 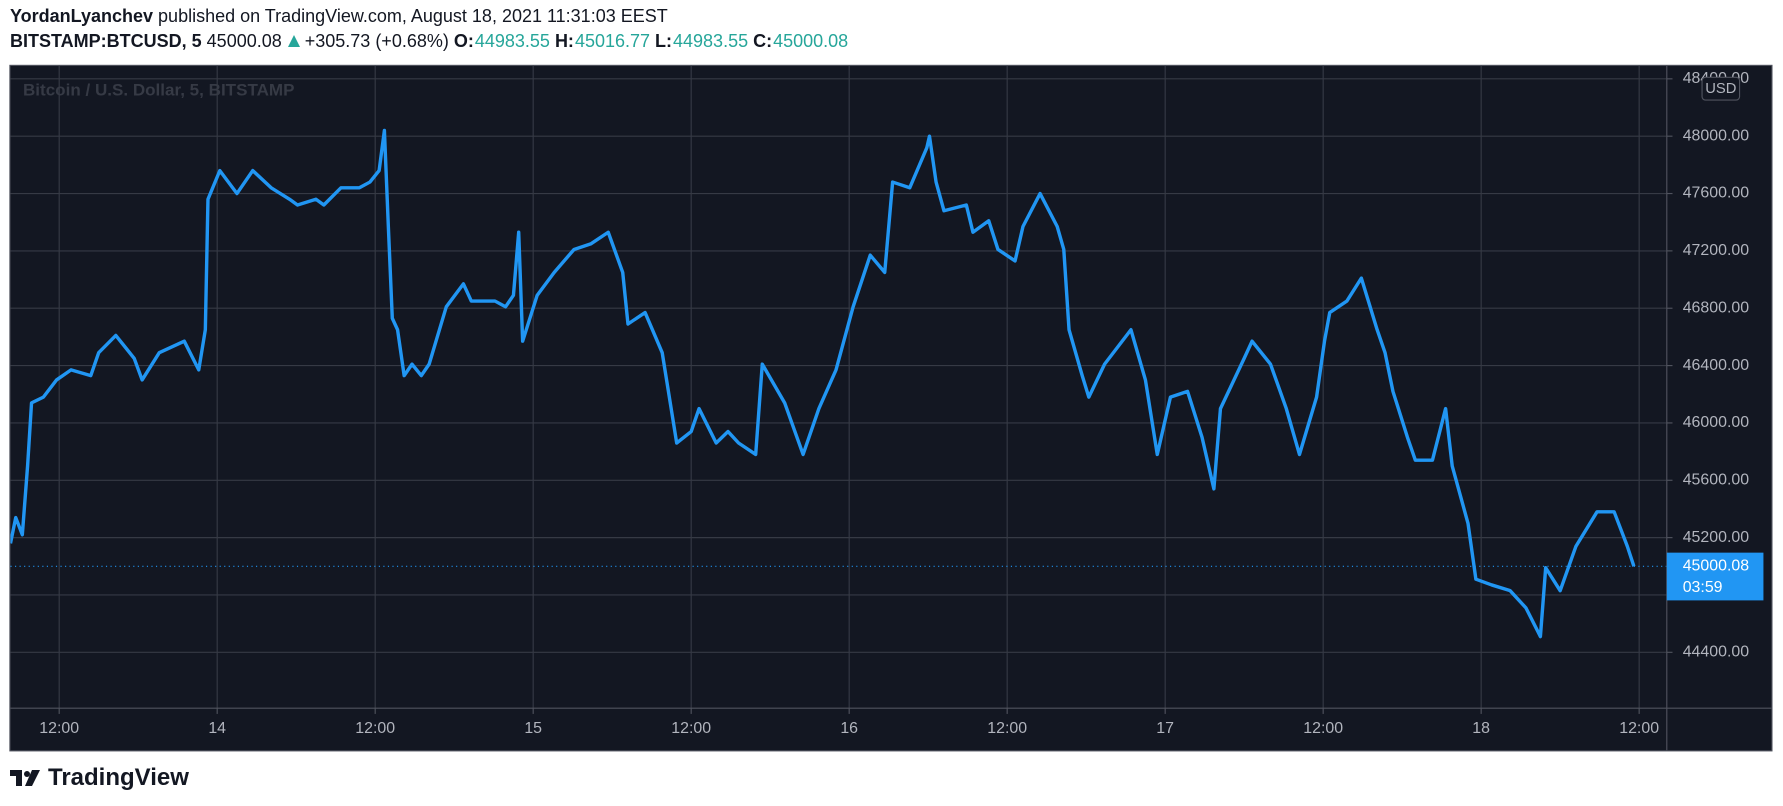 What do you see at coordinates (1716, 422) in the screenshot?
I see `y-tick-label: 46000.00` at bounding box center [1716, 422].